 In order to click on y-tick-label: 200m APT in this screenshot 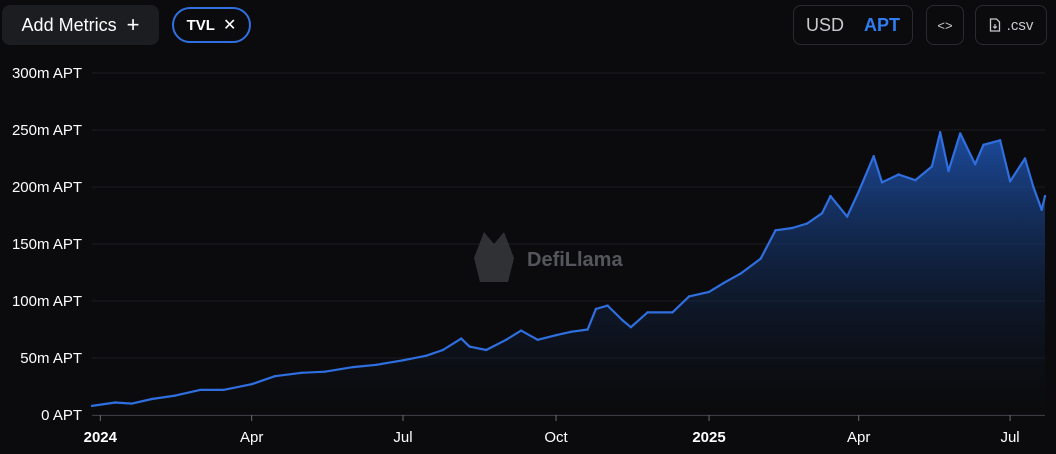, I will do `click(47, 187)`.